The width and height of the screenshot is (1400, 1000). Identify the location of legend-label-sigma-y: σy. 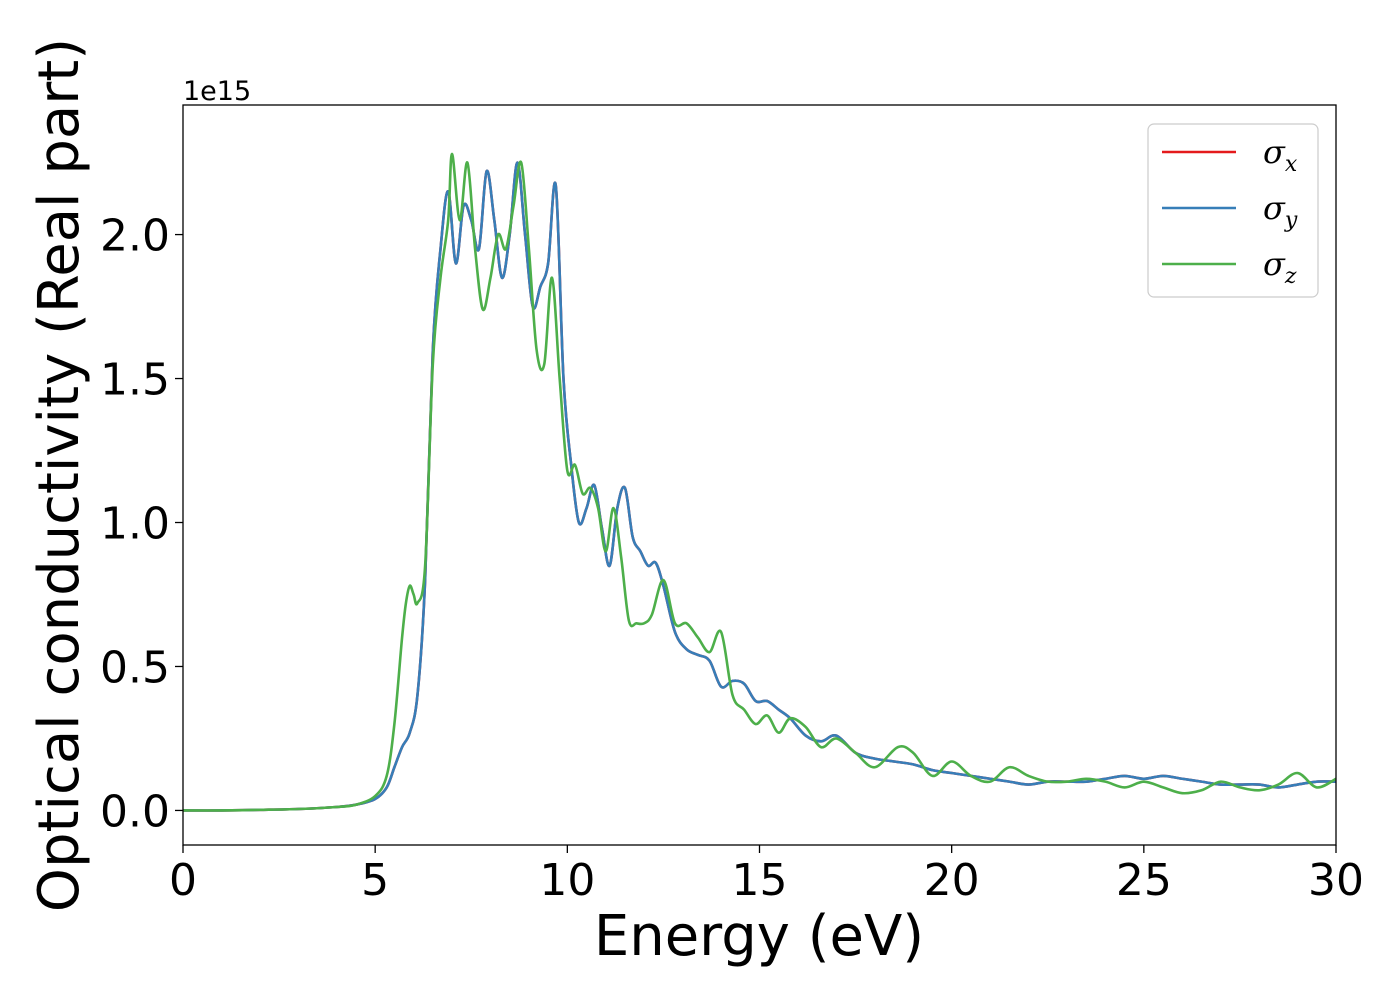
(1280, 211).